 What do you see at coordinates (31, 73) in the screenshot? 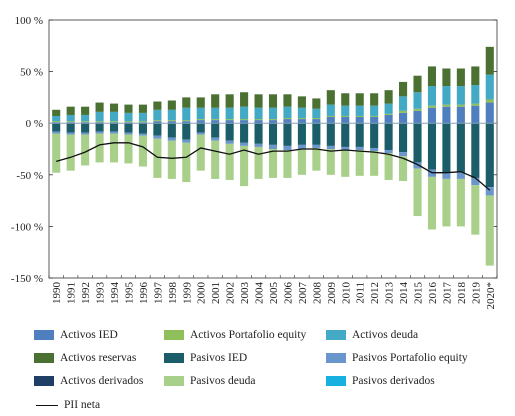
I see `y-tick-label: 50 %` at bounding box center [31, 73].